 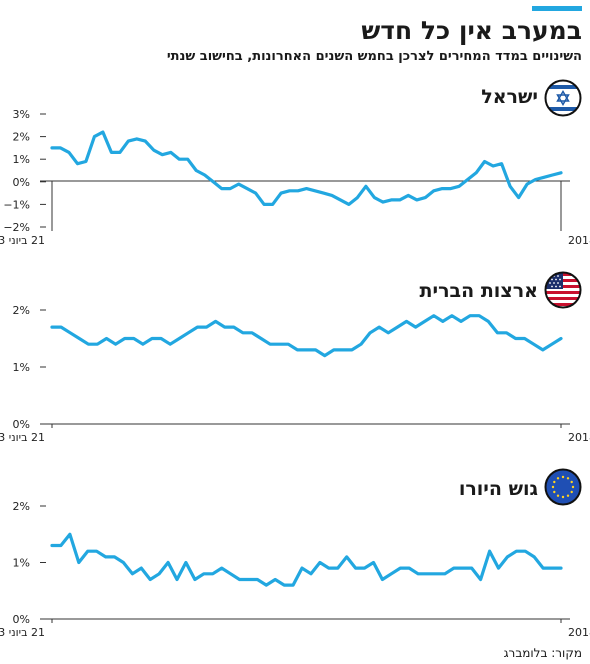 What do you see at coordinates (563, 290) in the screenshot?
I see `usa-flag-icon` at bounding box center [563, 290].